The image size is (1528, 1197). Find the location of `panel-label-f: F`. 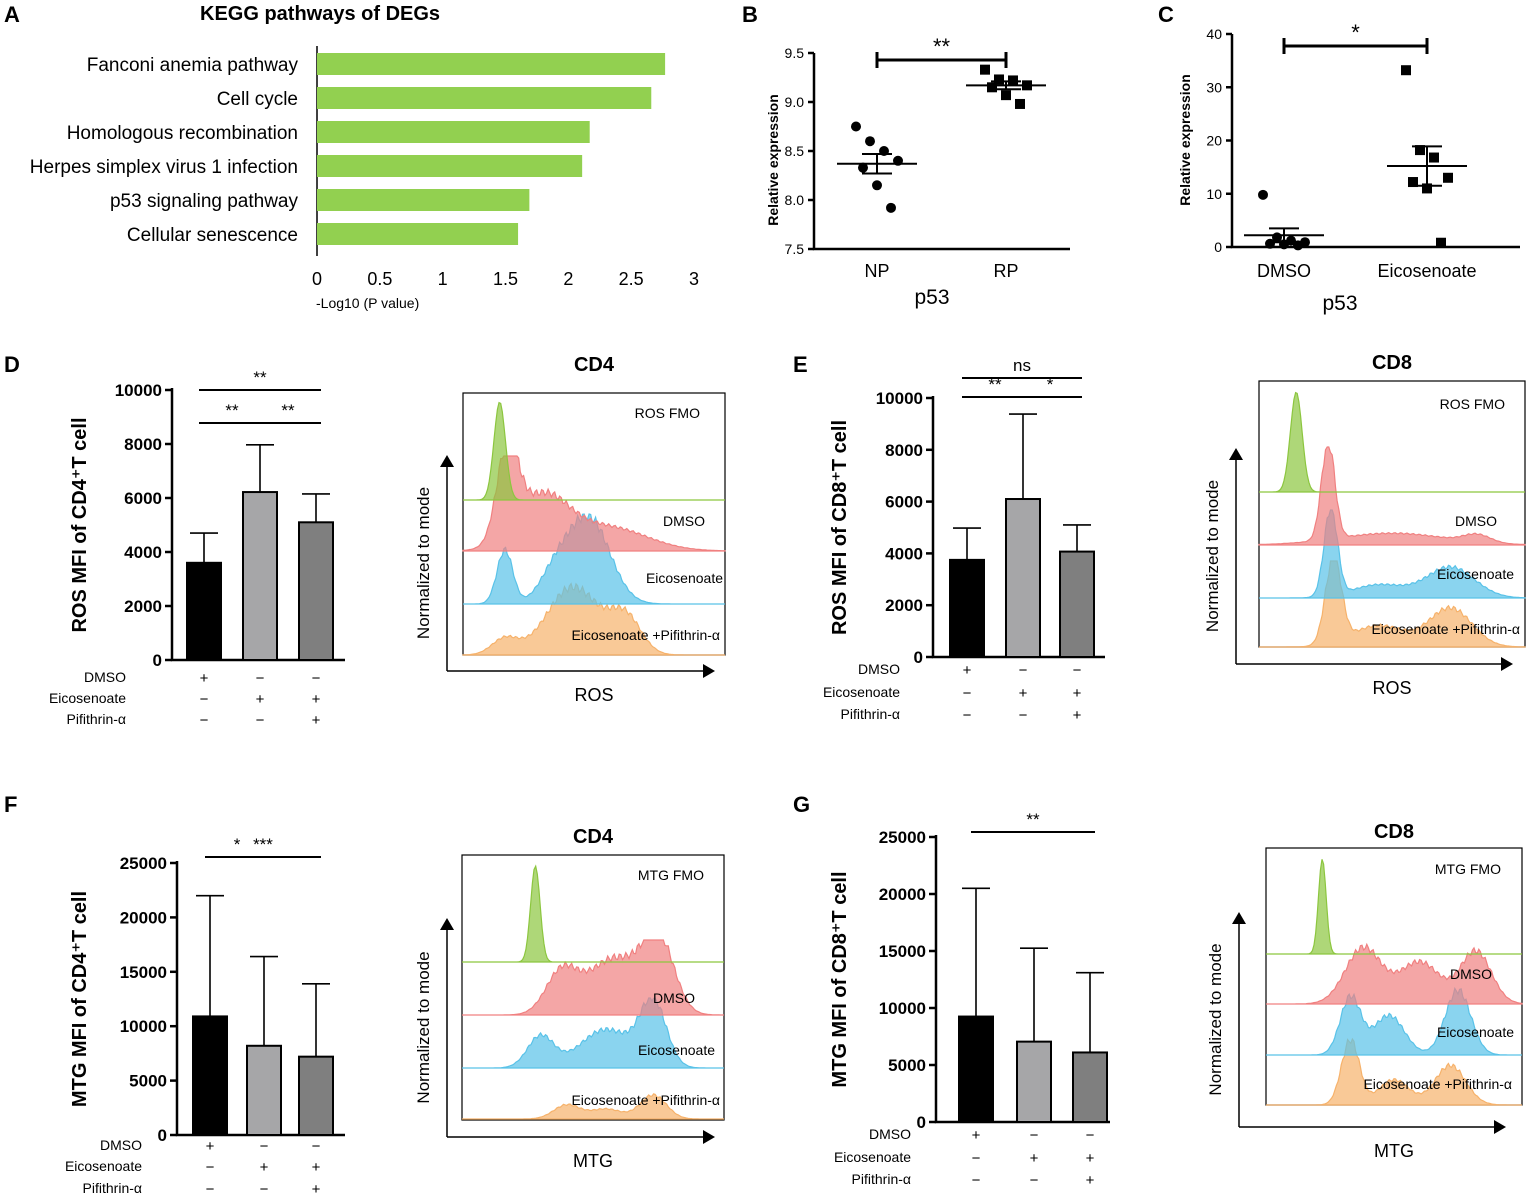

panel-label-f: F is located at coordinates (10, 804).